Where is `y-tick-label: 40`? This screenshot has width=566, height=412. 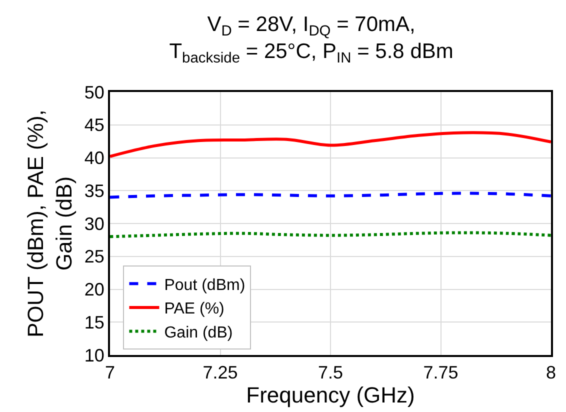
y-tick-label: 40 is located at coordinates (94, 158).